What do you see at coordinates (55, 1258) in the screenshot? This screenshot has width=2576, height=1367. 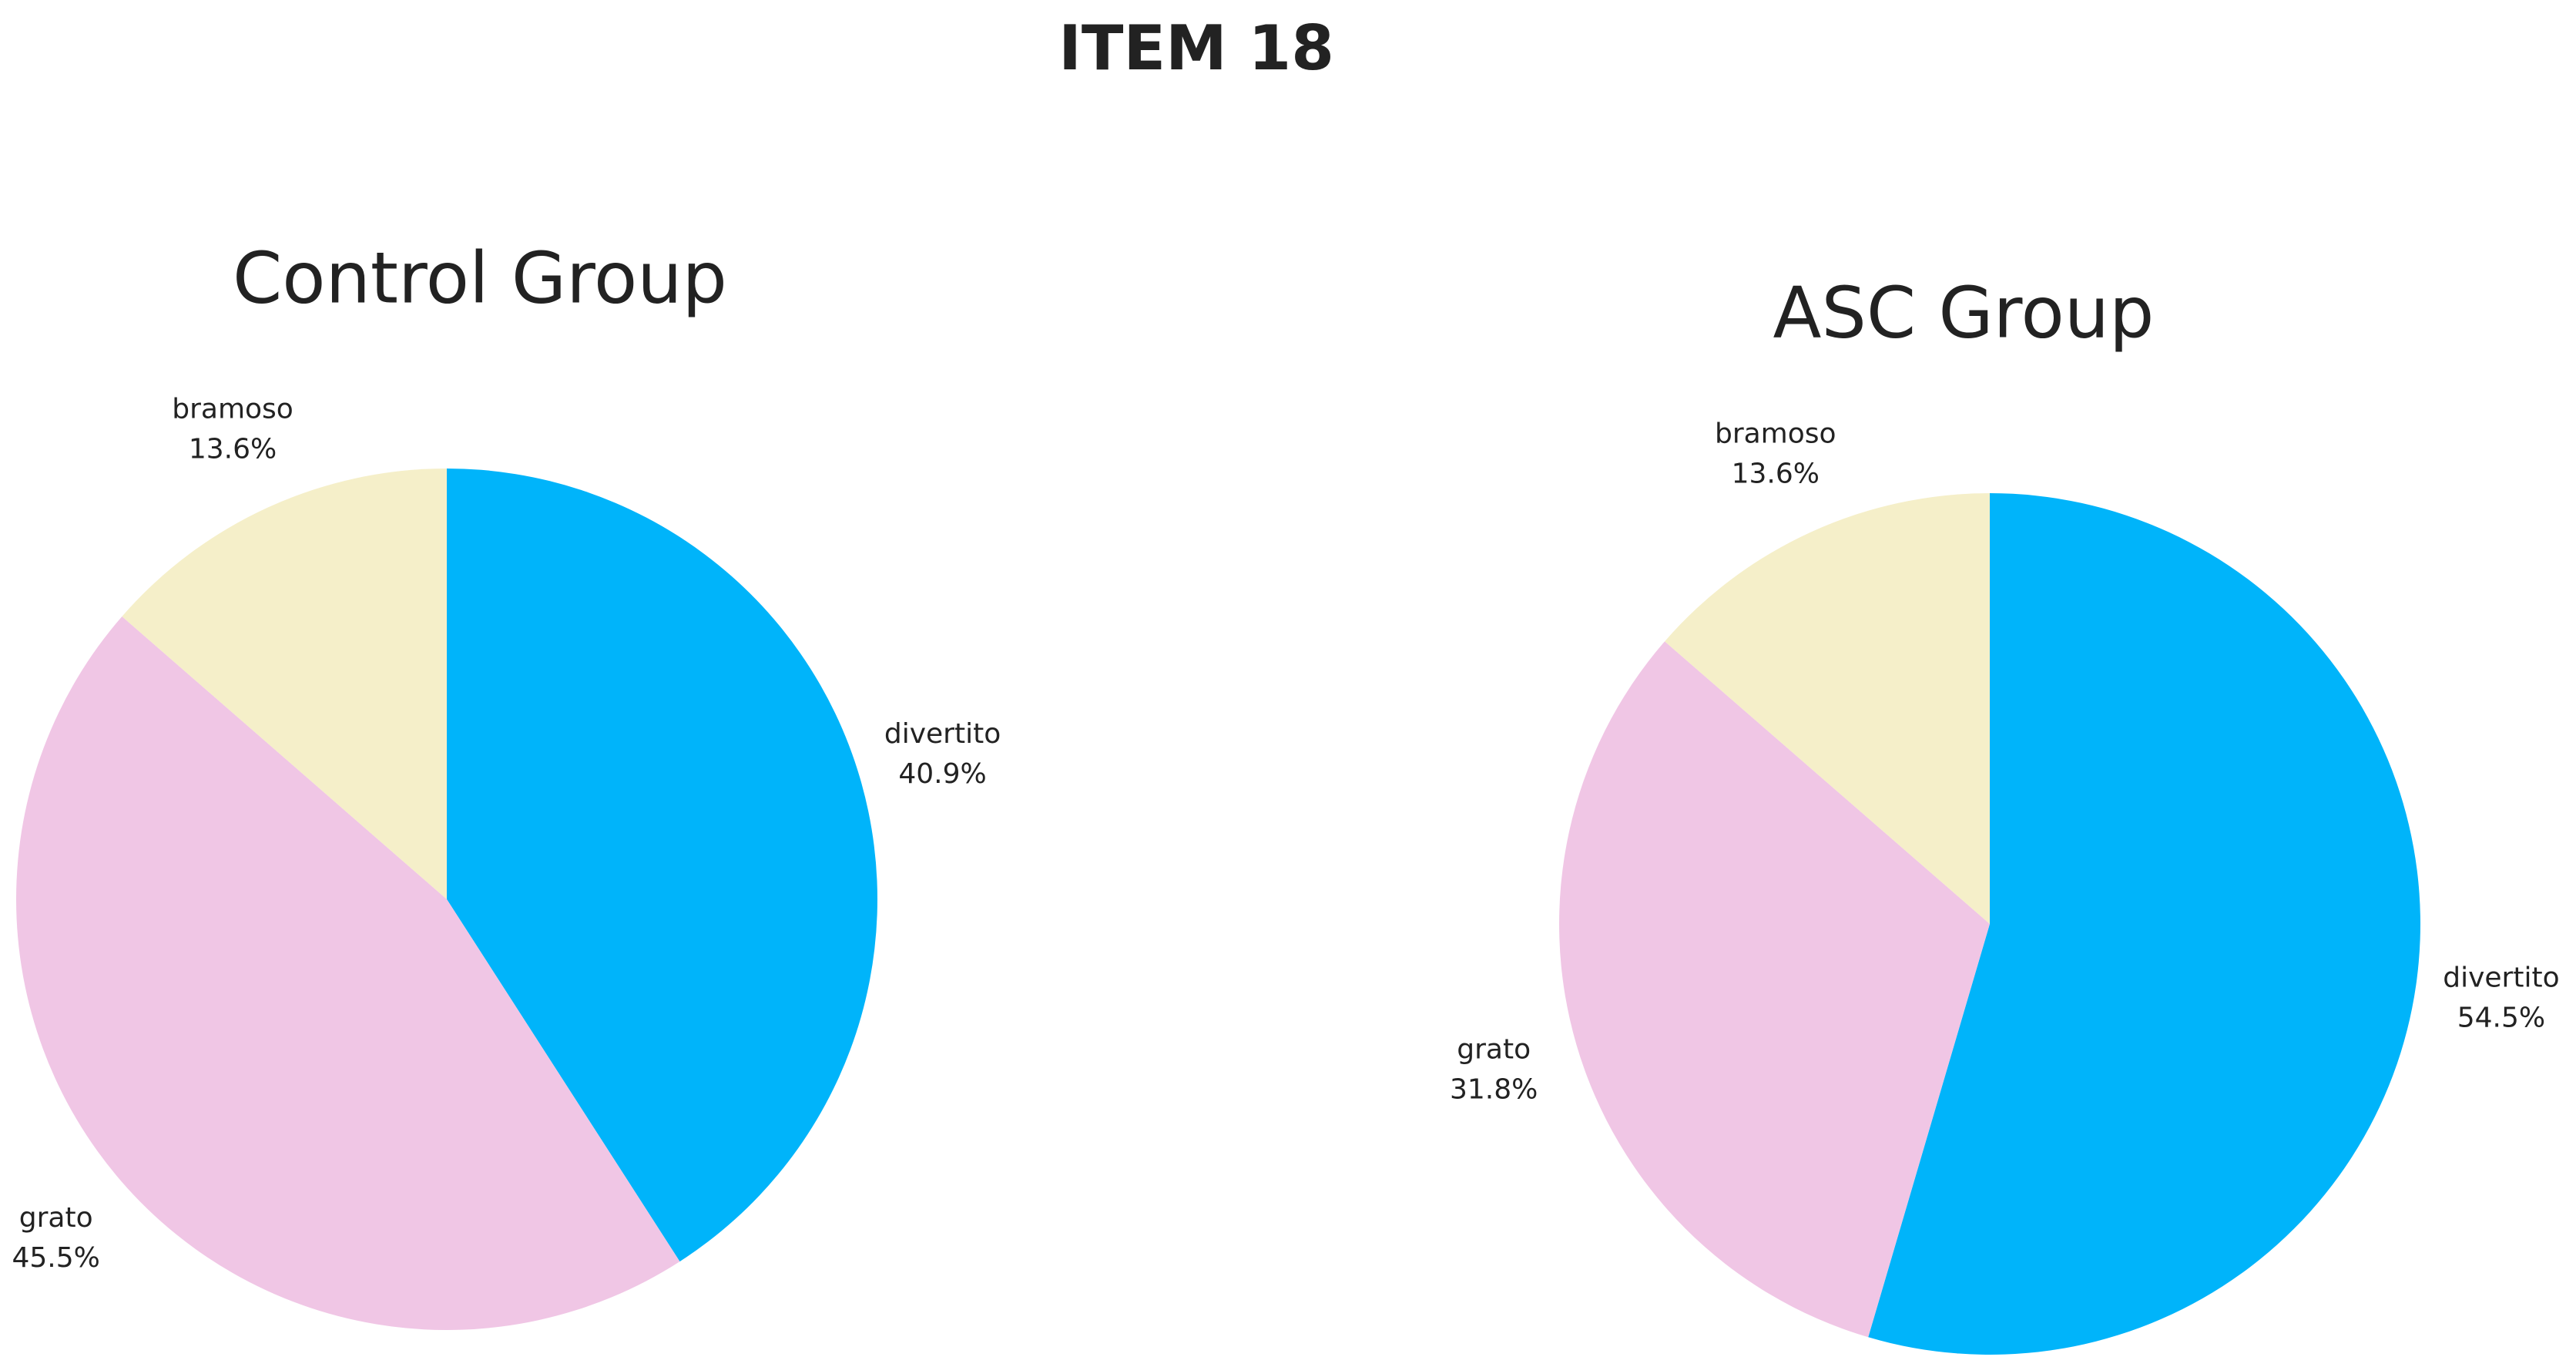 I see `slice-value-label: 45.5%` at bounding box center [55, 1258].